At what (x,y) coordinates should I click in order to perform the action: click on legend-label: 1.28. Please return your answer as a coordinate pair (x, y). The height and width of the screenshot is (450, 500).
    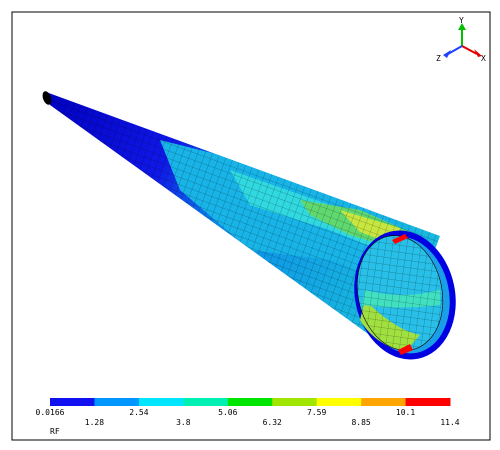
    Looking at the image, I should click on (94, 422).